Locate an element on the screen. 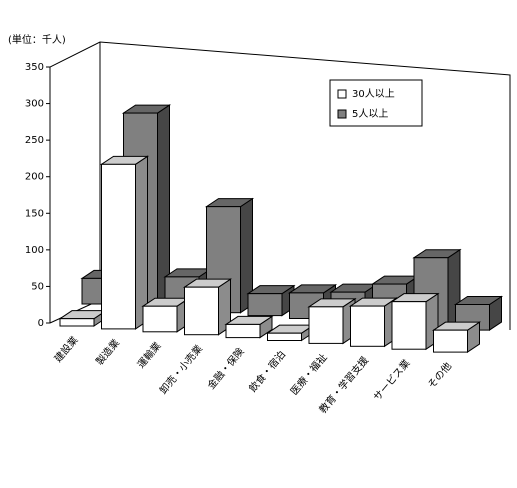  y-tick-label: 200 is located at coordinates (34, 177).